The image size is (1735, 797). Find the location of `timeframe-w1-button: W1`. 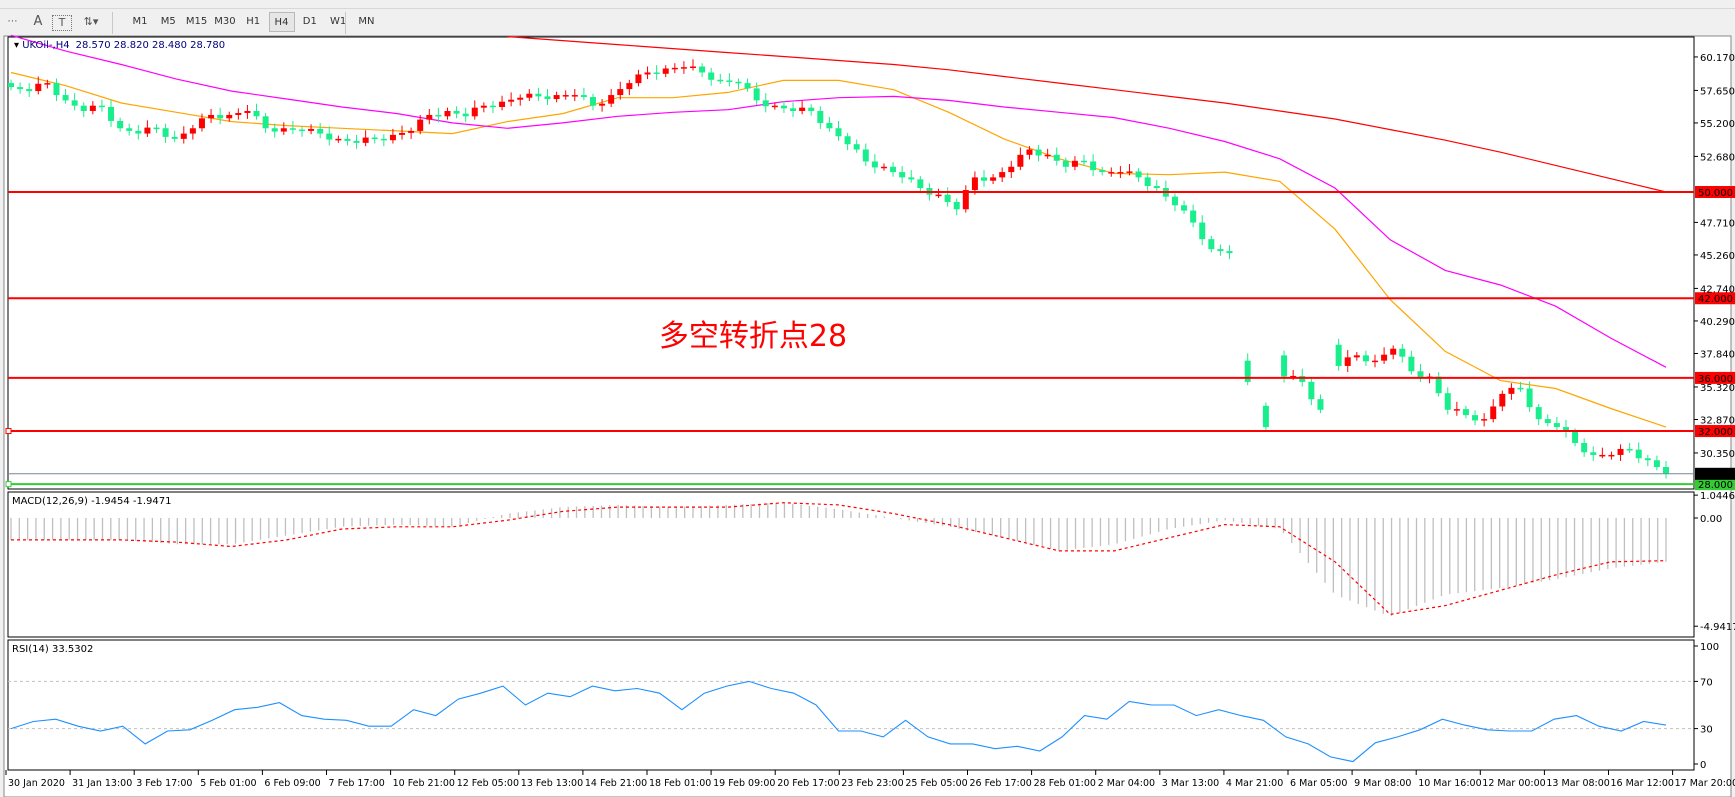

timeframe-w1-button: W1 is located at coordinates (338, 21).